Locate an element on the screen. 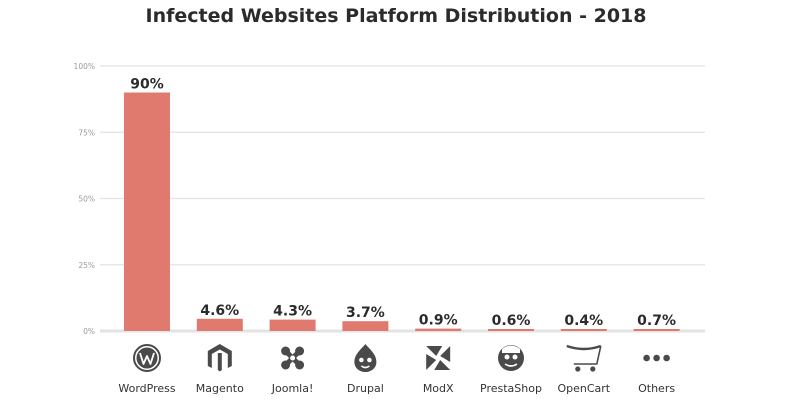 The height and width of the screenshot is (406, 792). category-label: PrestaShop is located at coordinates (511, 388).